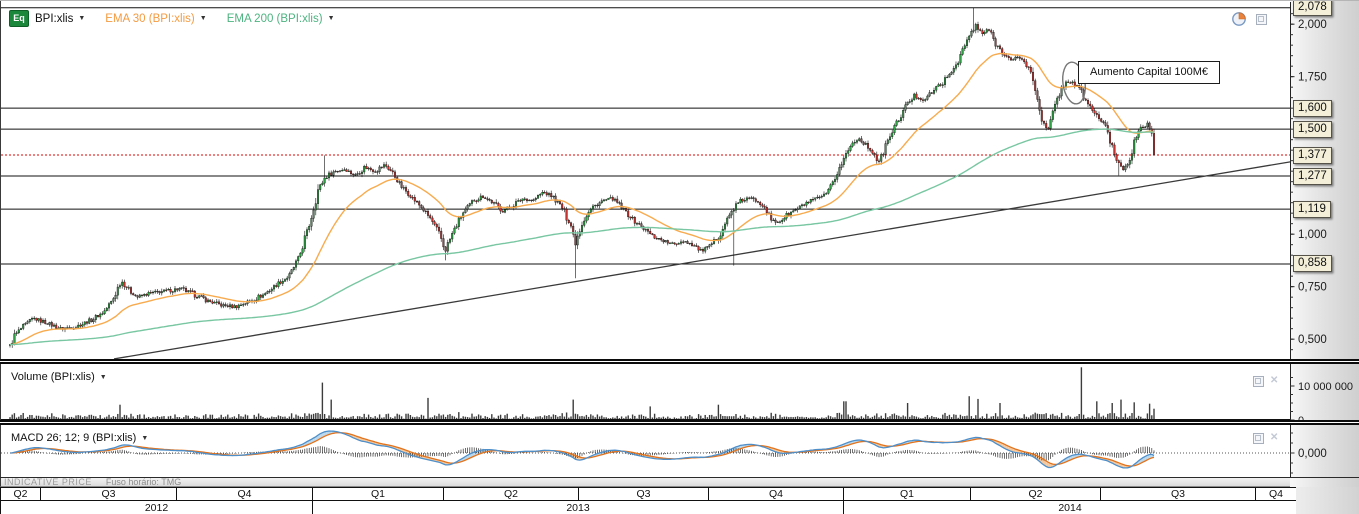 The width and height of the screenshot is (1359, 514). What do you see at coordinates (54, 18) in the screenshot?
I see `instrument-label: BPI:xlis` at bounding box center [54, 18].